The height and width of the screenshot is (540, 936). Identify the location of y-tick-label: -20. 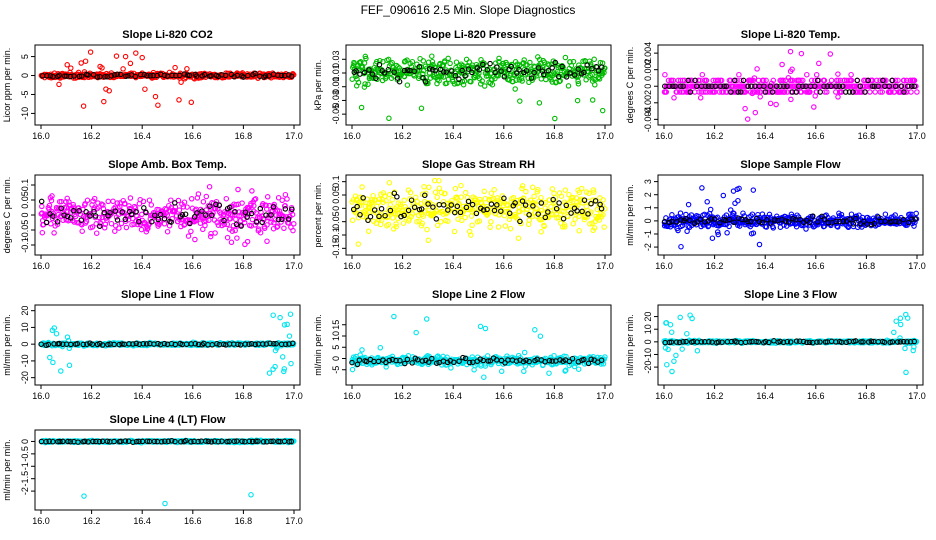
(25, 377).